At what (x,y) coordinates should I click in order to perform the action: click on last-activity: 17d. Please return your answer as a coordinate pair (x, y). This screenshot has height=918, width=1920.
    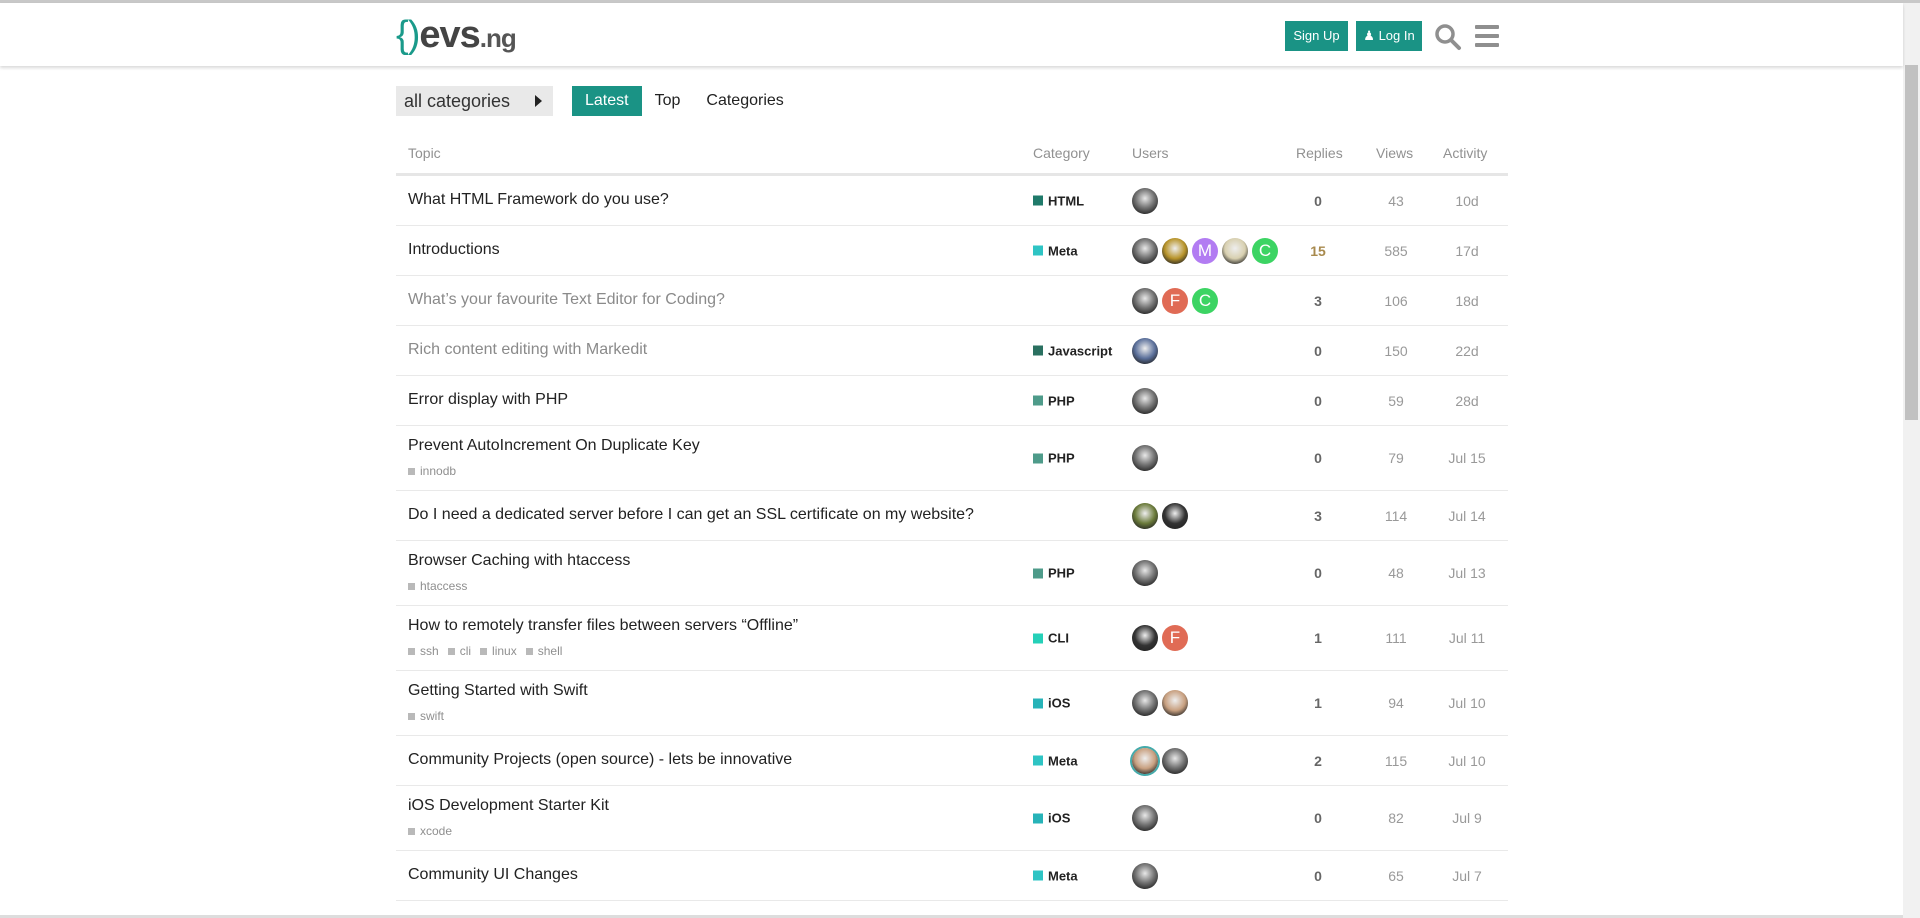
    Looking at the image, I should click on (1467, 250).